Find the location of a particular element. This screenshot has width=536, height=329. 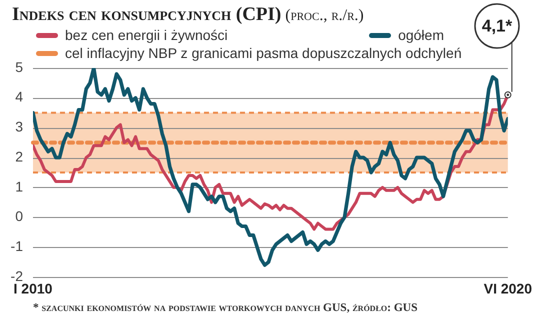

y-tick-label: 0 is located at coordinates (19, 216).